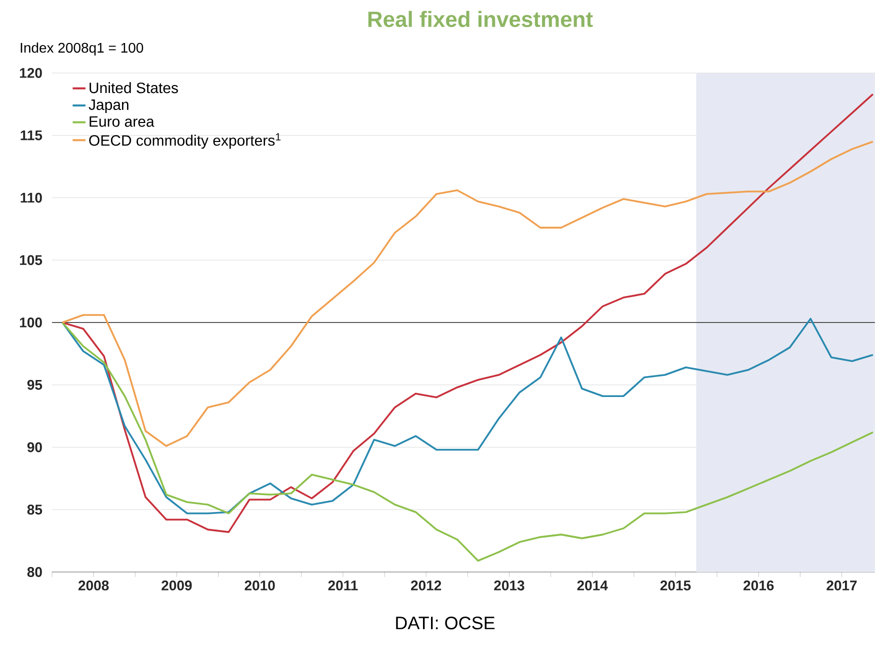 This screenshot has height=653, width=879. I want to click on x-tick-label: 2011, so click(343, 585).